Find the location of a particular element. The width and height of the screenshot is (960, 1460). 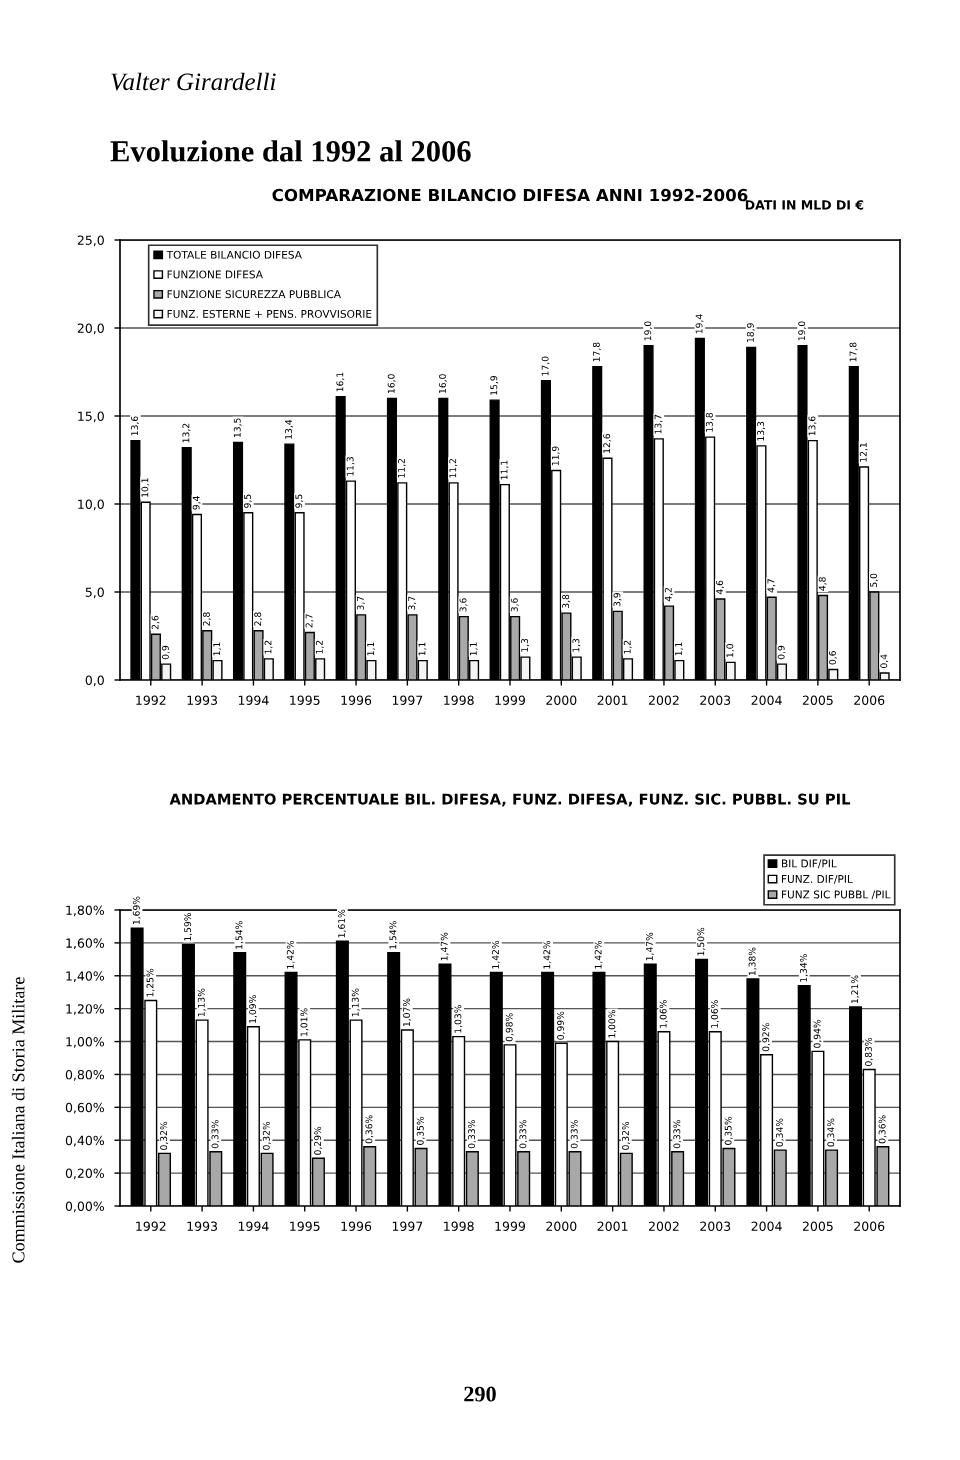

text: 290 is located at coordinates (480, 1394).